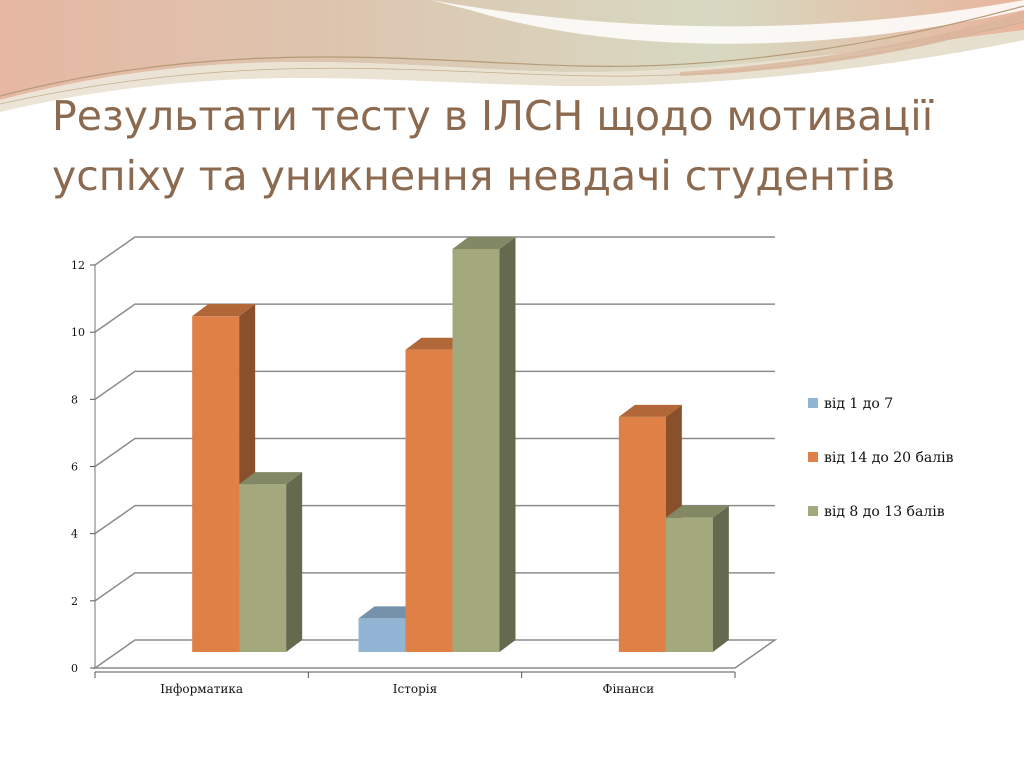 This screenshot has height=768, width=1024. I want to click on legend-label: від 14 до 20 балів, so click(889, 458).